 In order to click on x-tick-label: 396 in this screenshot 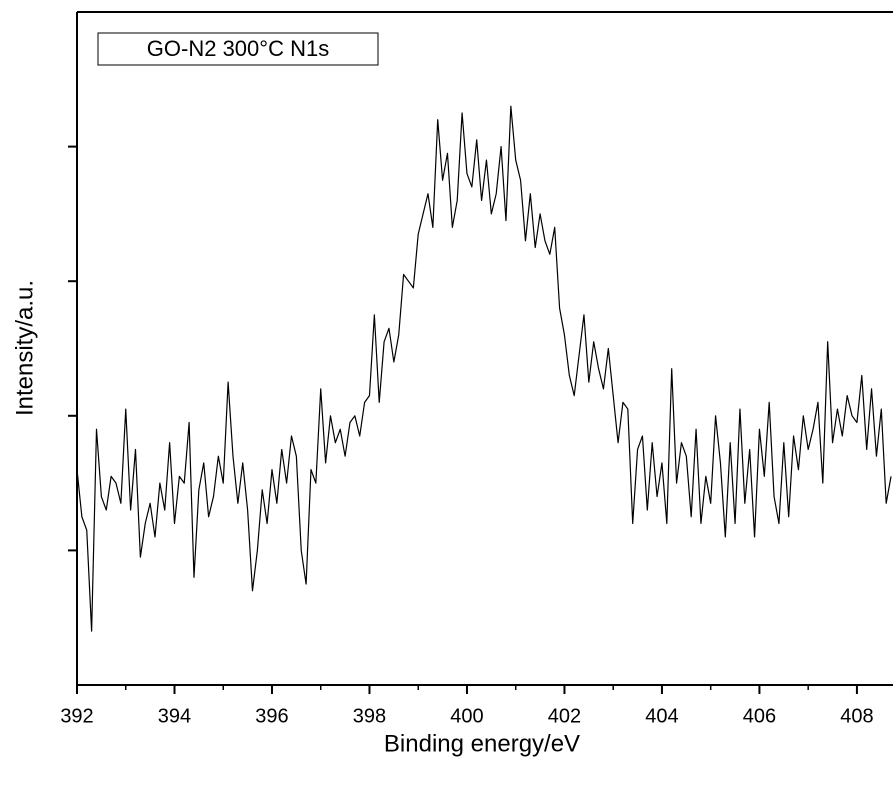, I will do `click(271, 716)`.